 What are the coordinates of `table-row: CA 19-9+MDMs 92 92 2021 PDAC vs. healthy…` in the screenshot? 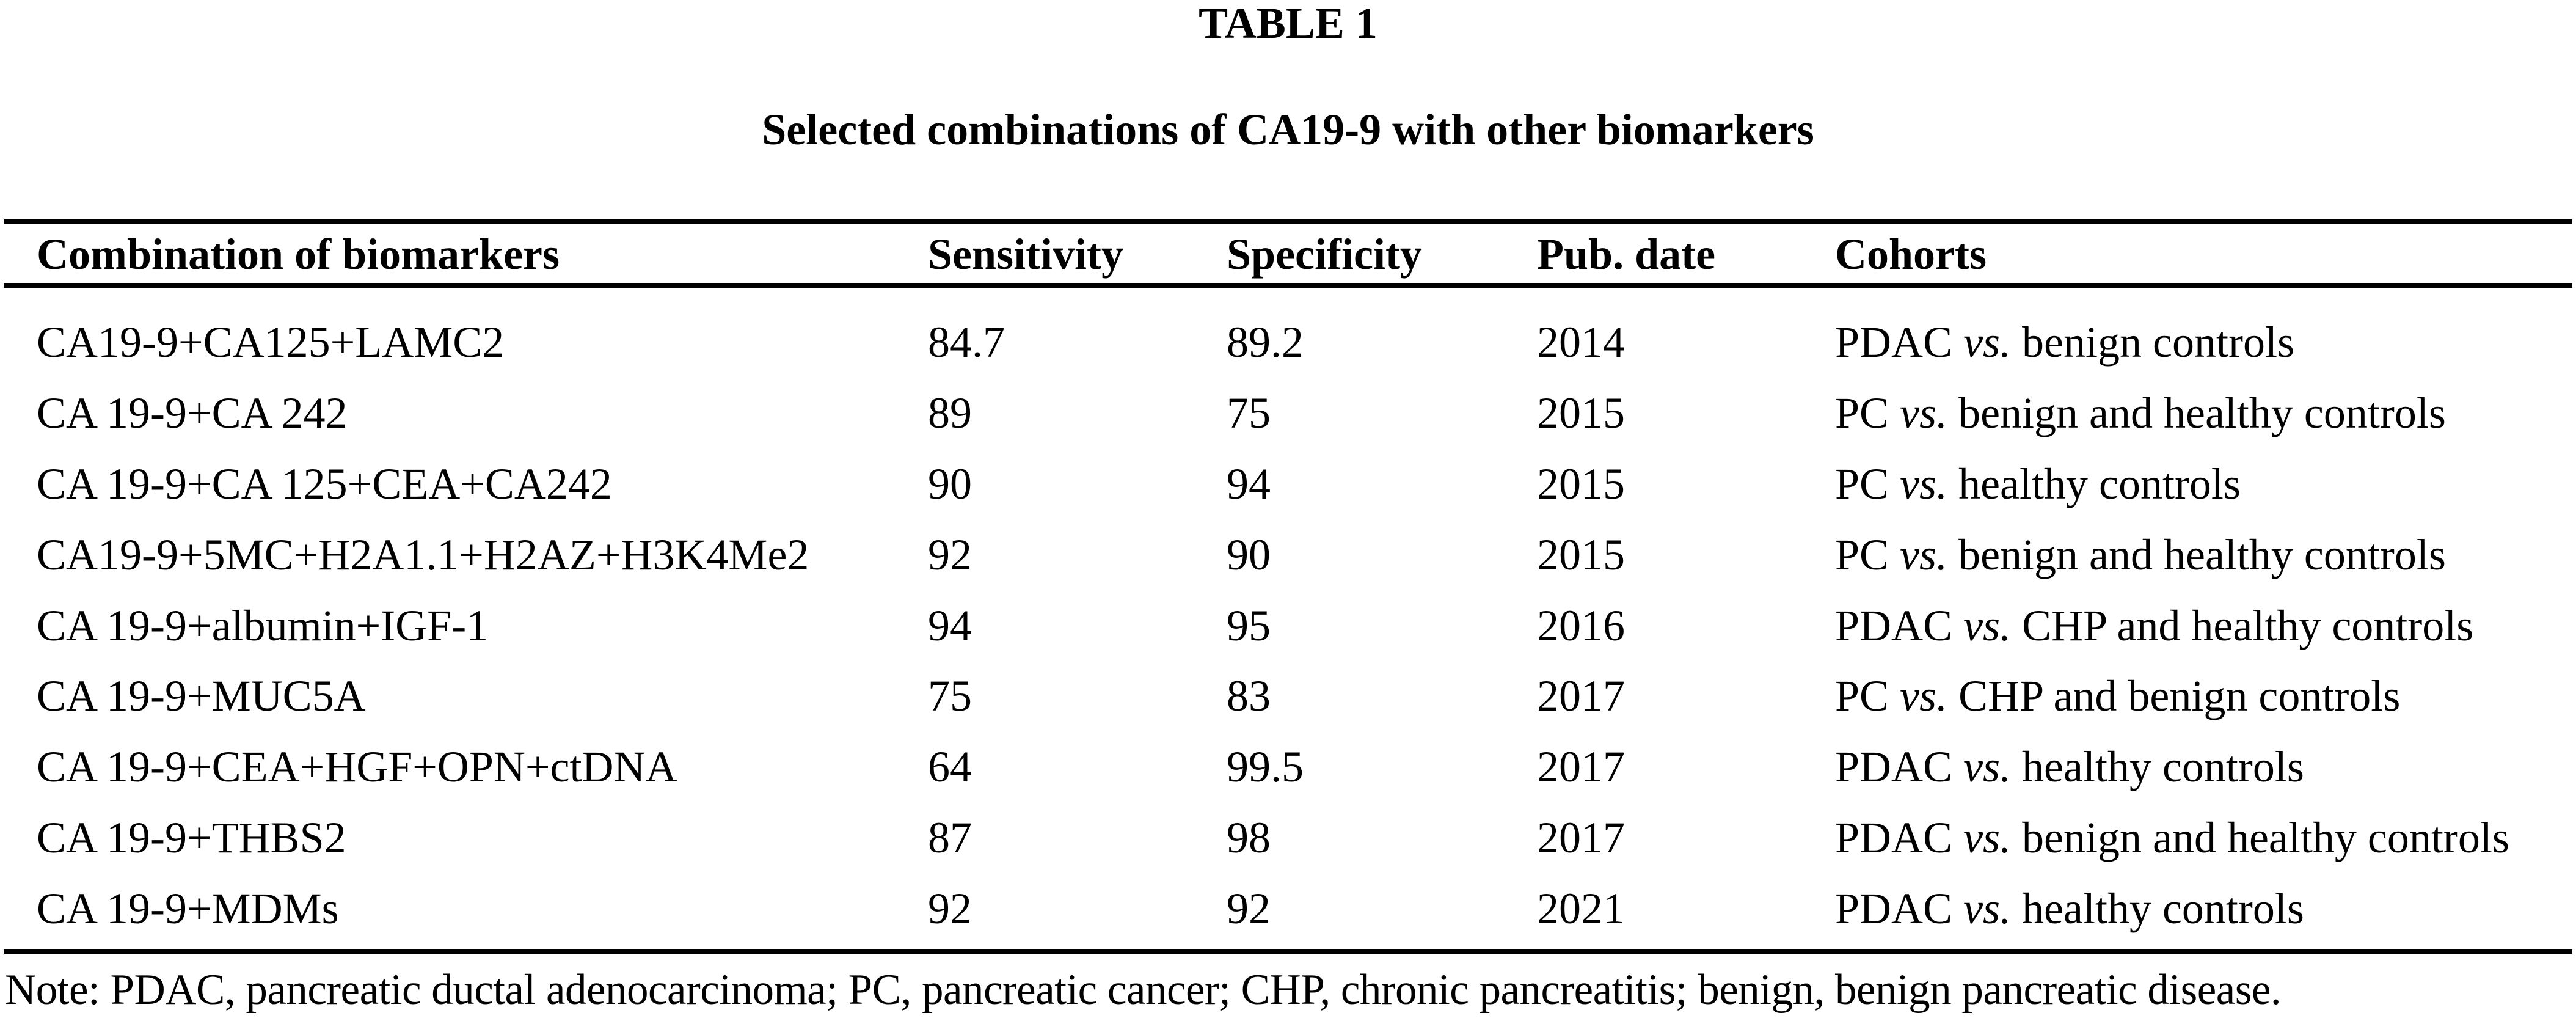 It's located at (1288, 908).